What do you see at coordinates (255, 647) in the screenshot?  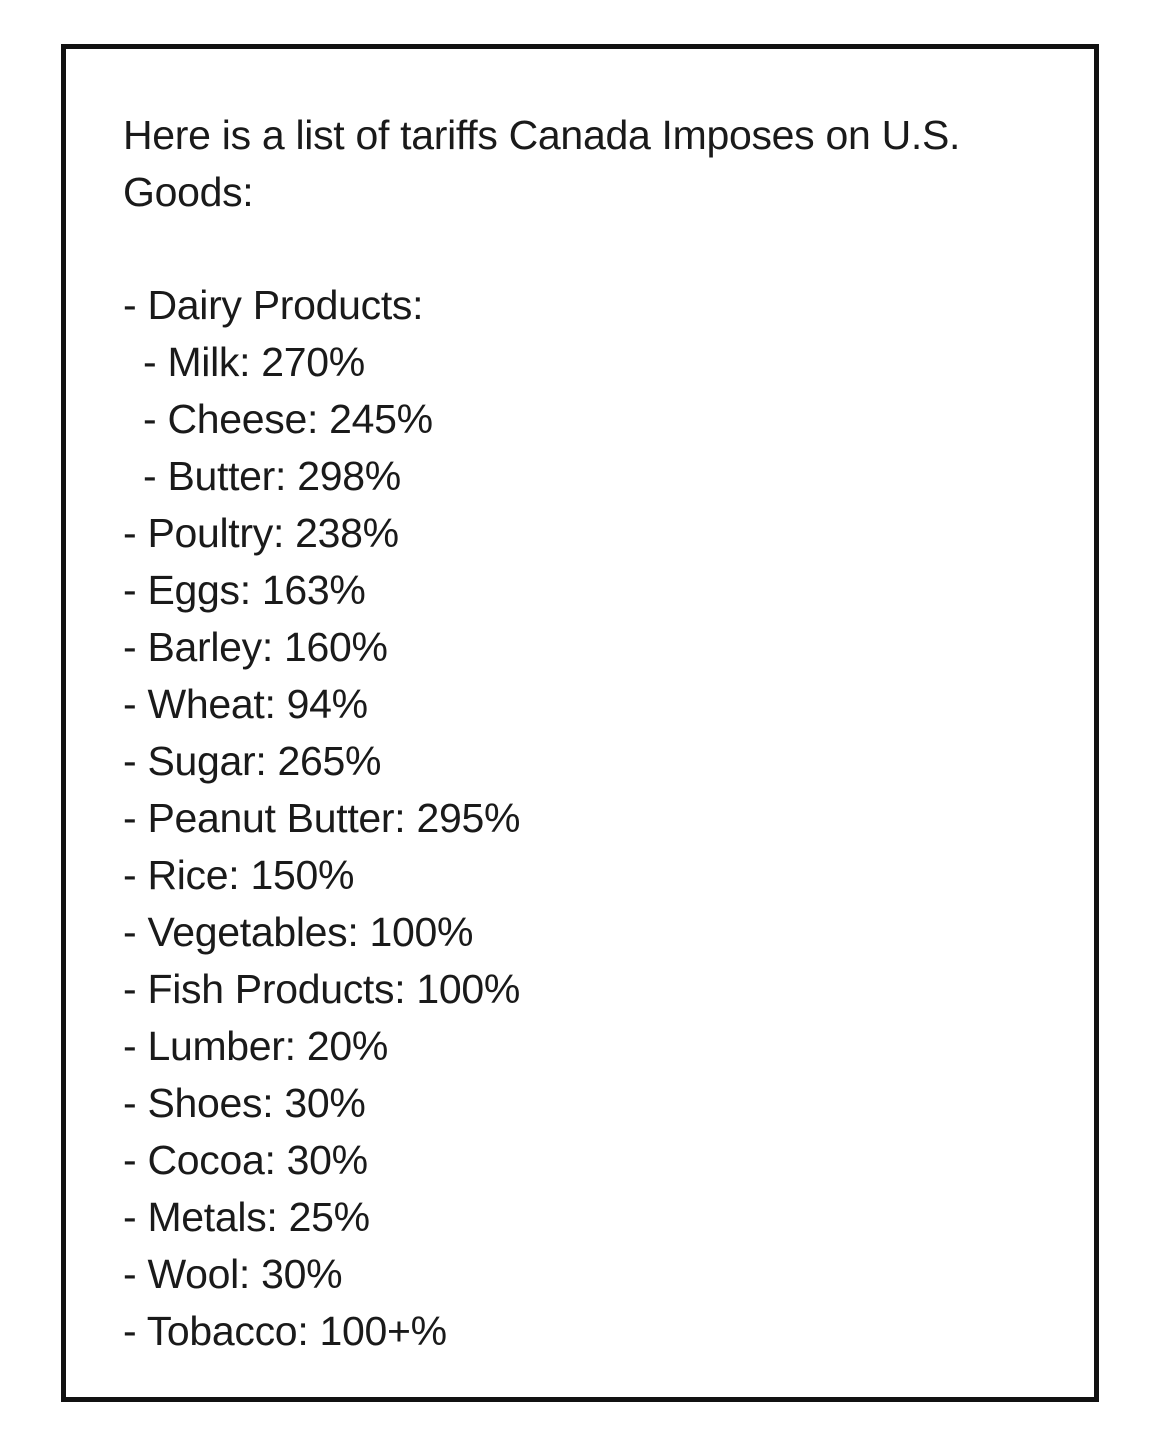 I see `list-item-barley: - Barley: 160%` at bounding box center [255, 647].